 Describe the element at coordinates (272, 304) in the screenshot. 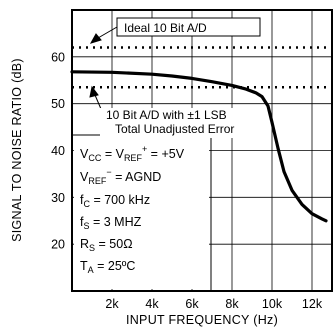

I see `x-tick-label: 10k` at that location.